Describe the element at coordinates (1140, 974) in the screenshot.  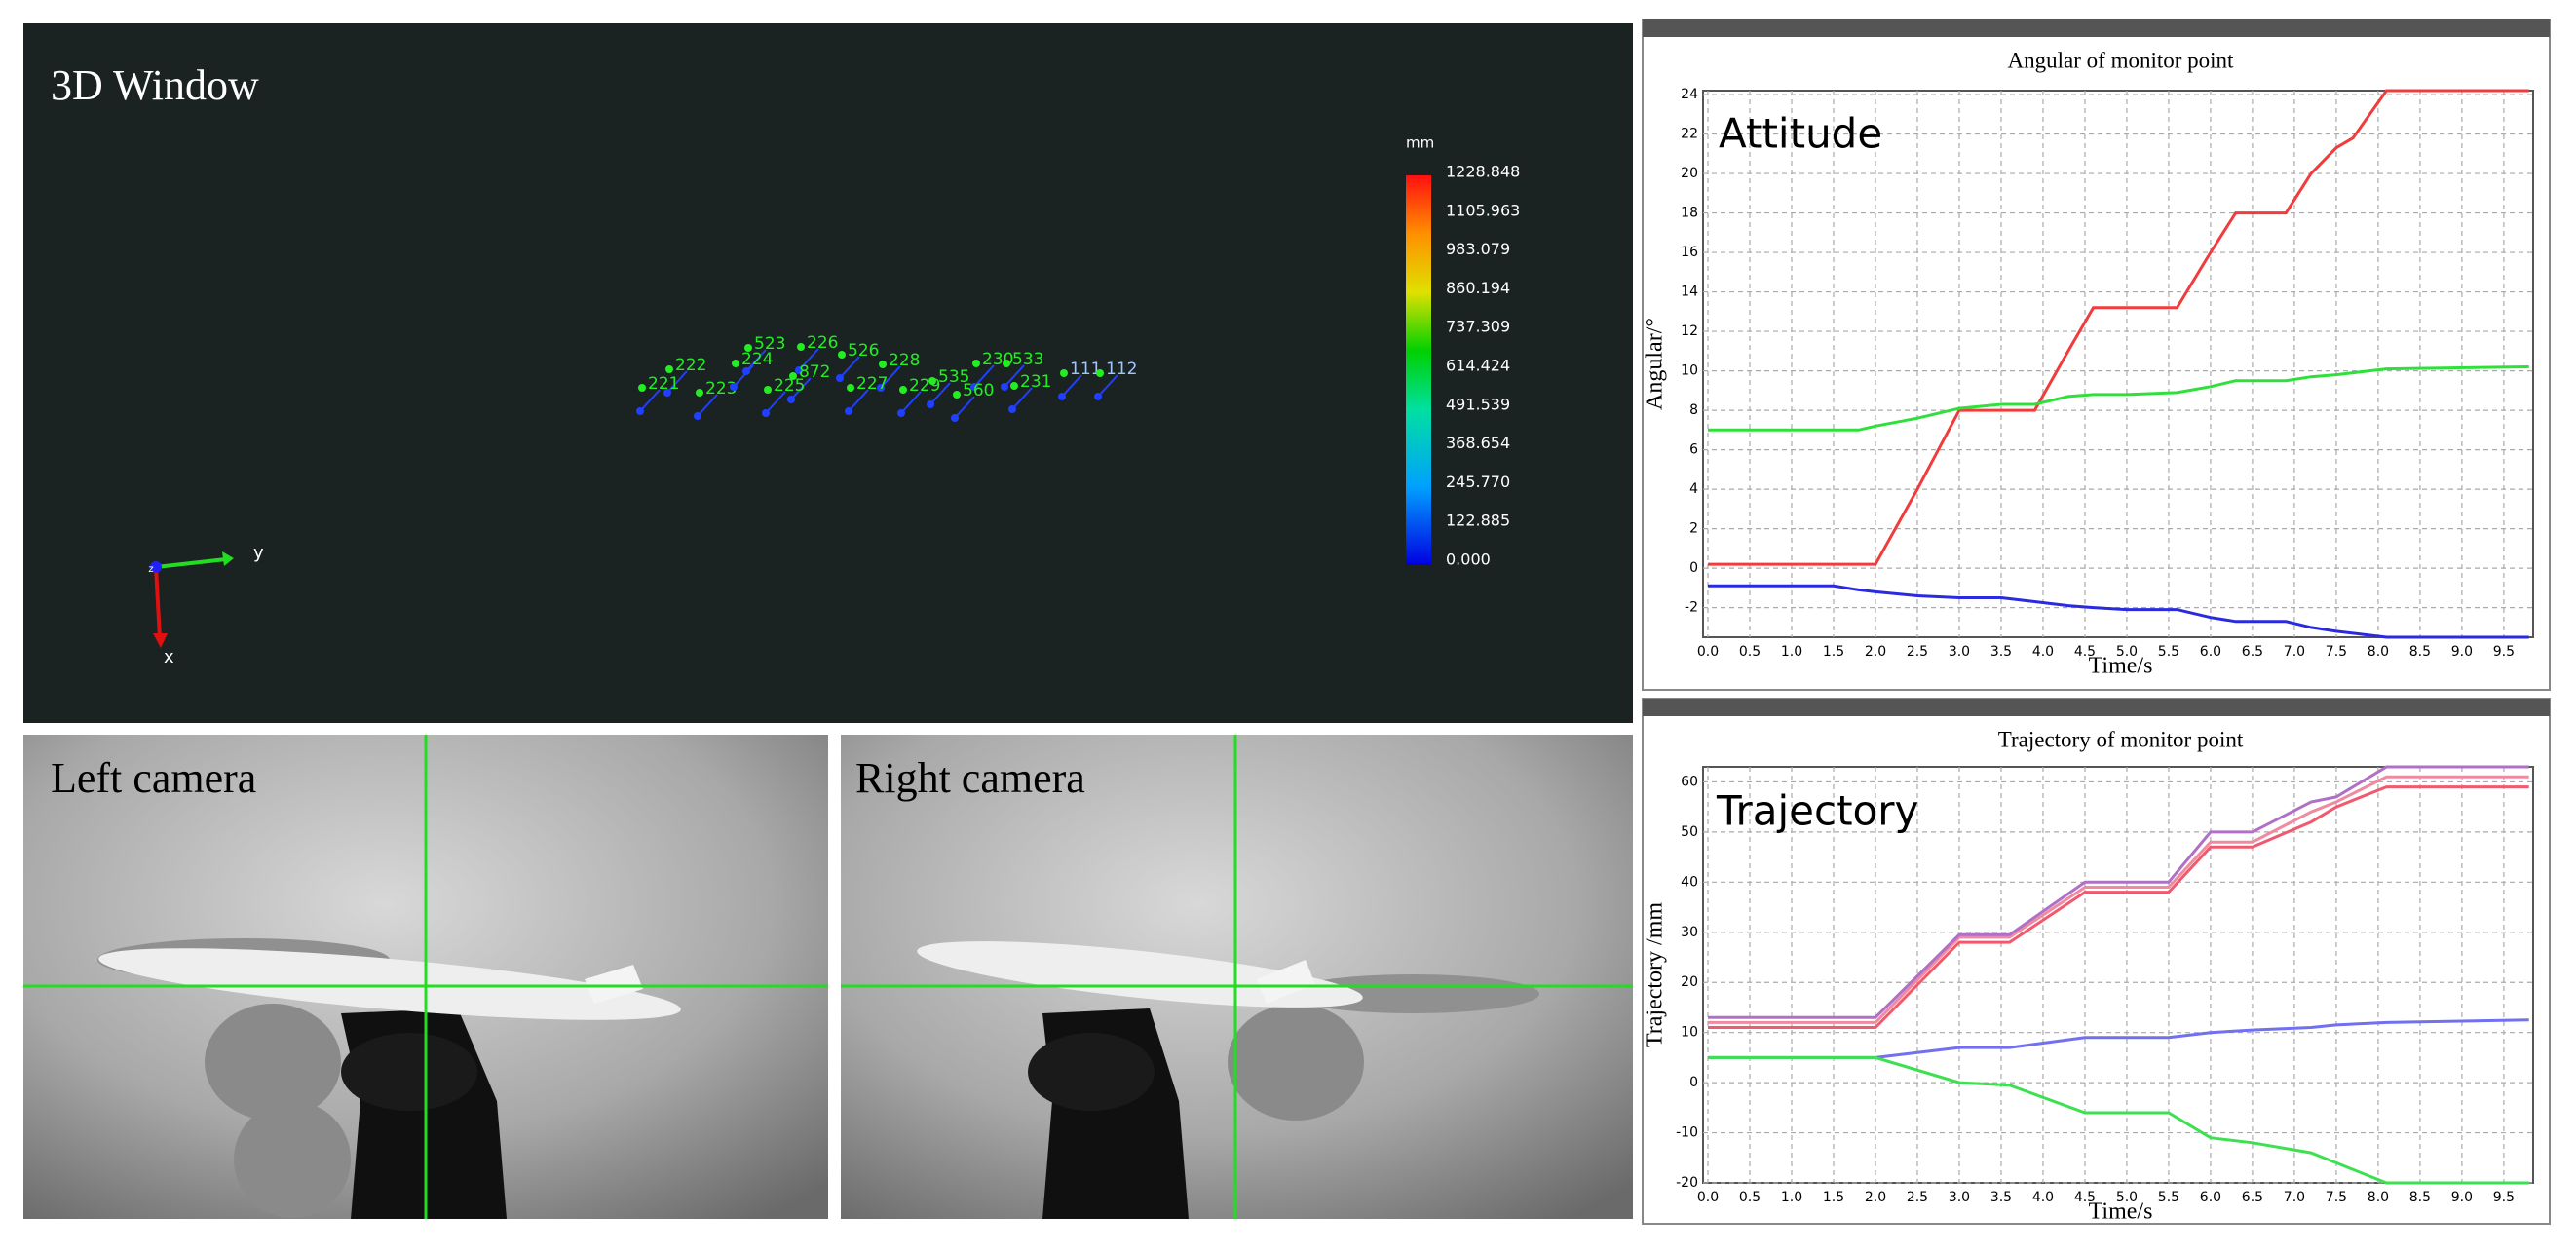
I see `airplane` at that location.